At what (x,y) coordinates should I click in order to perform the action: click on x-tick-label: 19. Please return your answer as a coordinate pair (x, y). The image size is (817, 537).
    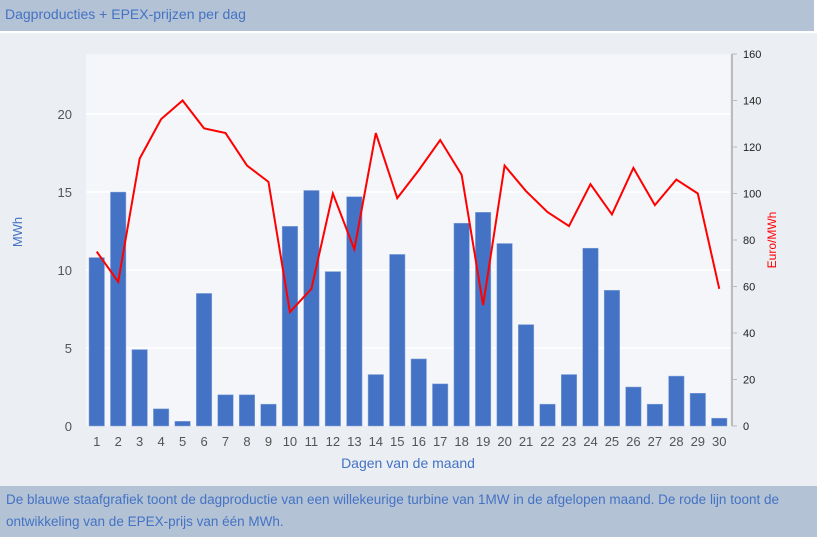
    Looking at the image, I should click on (483, 441).